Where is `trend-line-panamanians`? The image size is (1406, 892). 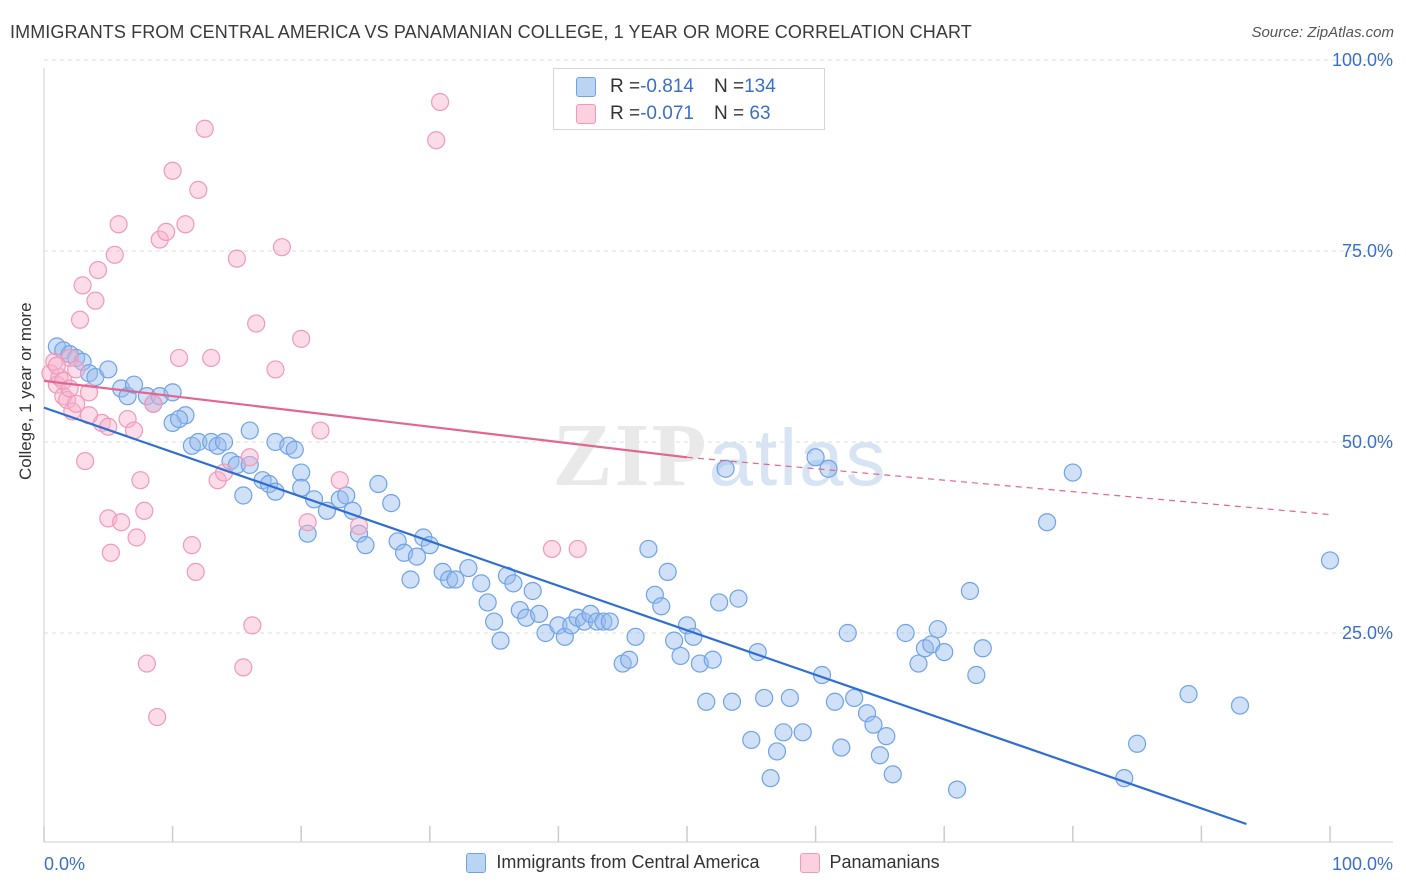
trend-line-panamanians is located at coordinates (365, 419).